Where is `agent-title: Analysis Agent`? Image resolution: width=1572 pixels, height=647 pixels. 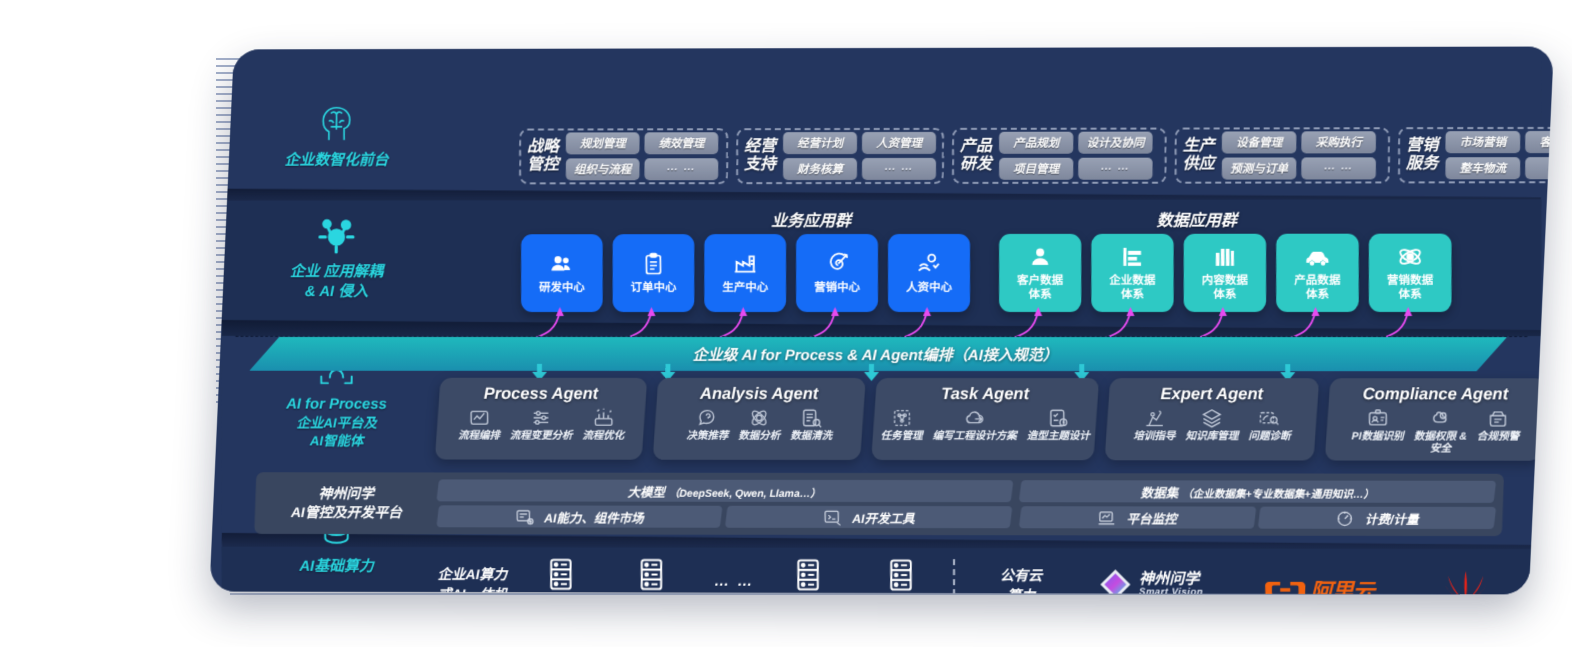
agent-title: Analysis Agent is located at coordinates (759, 393).